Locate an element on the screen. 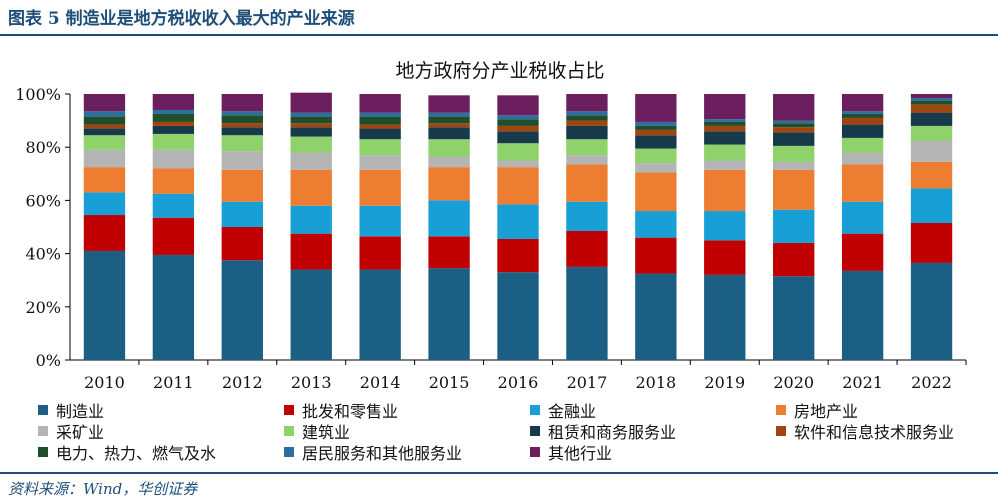 The height and width of the screenshot is (502, 998). legend-label: 租赁和商务服务业 is located at coordinates (612, 432).